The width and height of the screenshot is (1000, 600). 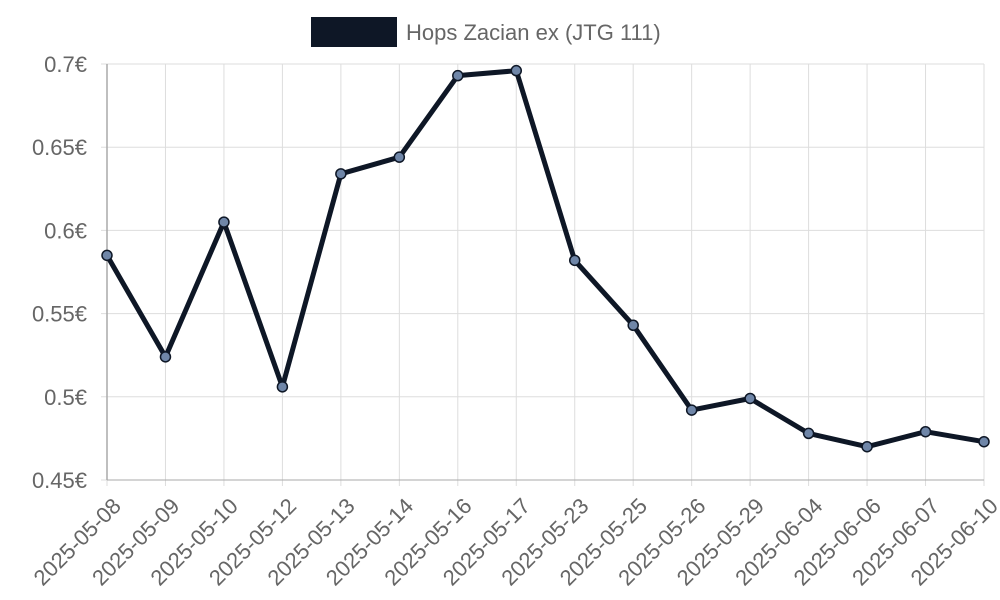 I want to click on legend-series-label: Hops Zacian ex (JTG 111), so click(x=533, y=32).